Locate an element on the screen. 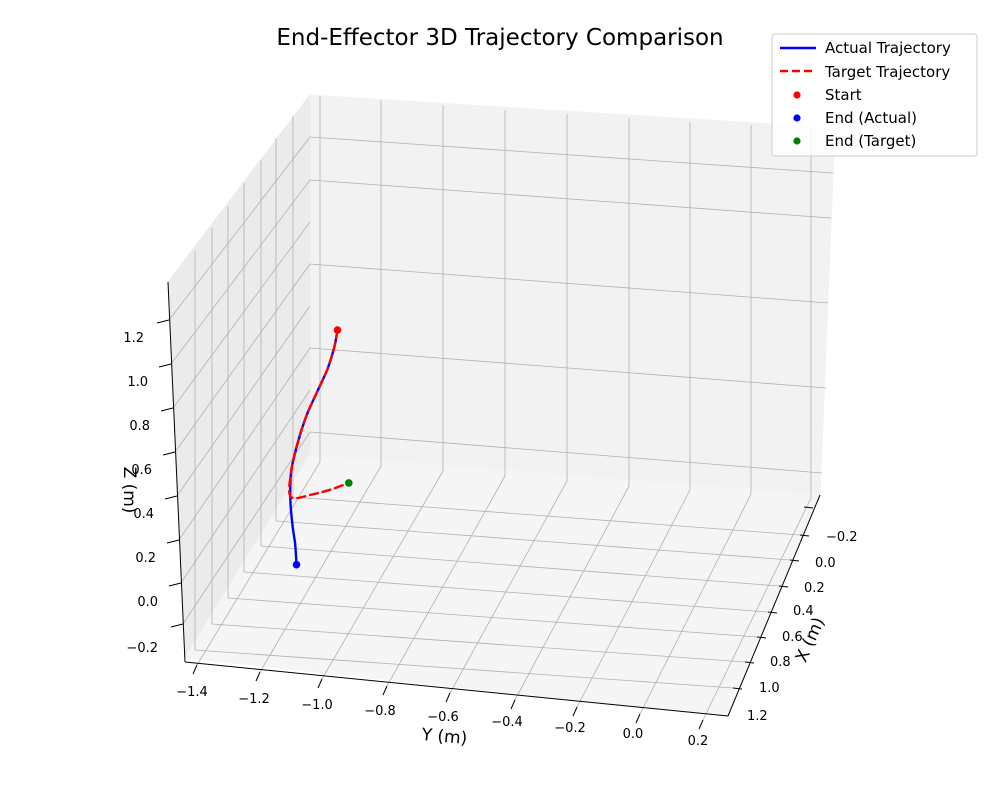  z-tick-label: 0.2 is located at coordinates (145, 558).